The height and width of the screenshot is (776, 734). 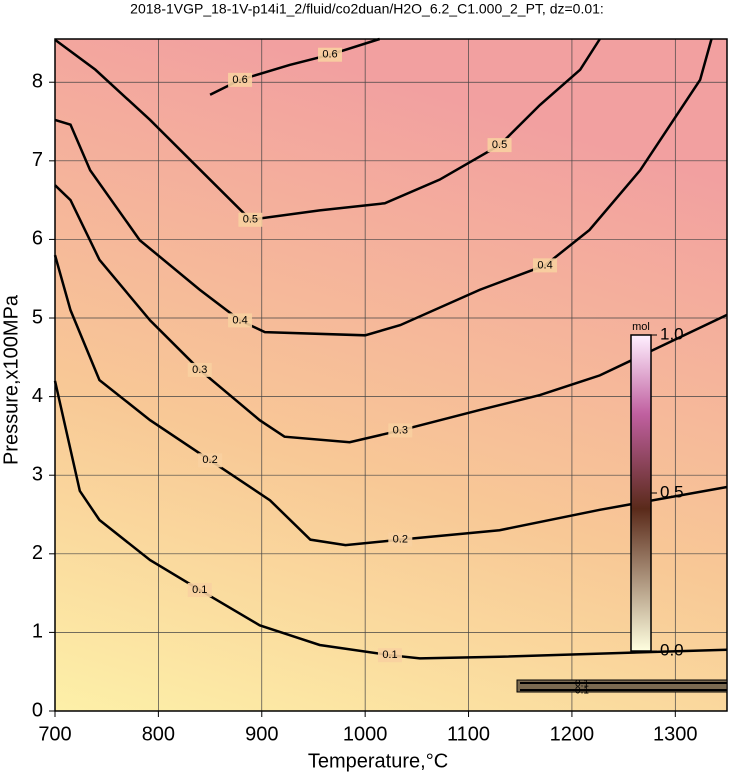 I want to click on x-tick-label: 1000, so click(x=365, y=734).